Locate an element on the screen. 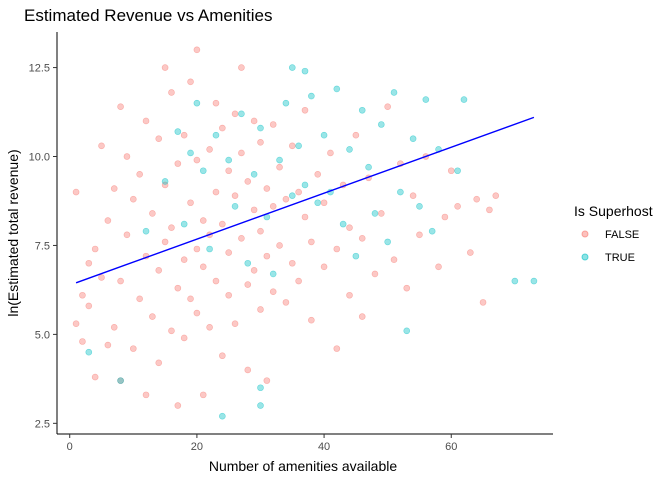 This screenshot has height=480, width=672. y-tick-label: 5.0 is located at coordinates (42, 335).